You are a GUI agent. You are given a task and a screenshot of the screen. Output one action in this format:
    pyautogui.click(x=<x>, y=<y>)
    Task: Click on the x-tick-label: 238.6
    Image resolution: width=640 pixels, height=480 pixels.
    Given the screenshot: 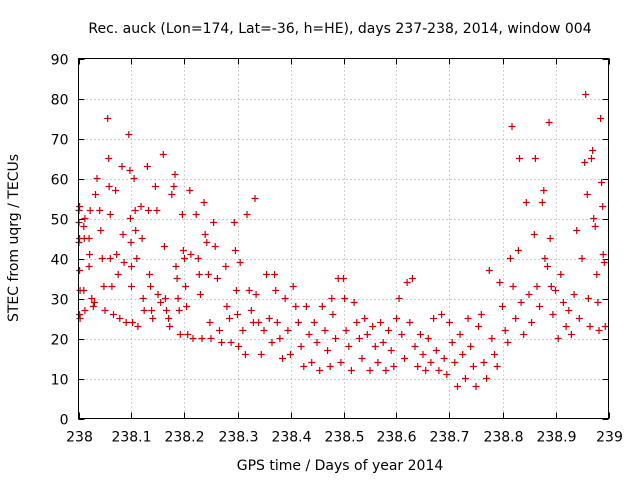 What is the action you would take?
    pyautogui.click(x=396, y=438)
    